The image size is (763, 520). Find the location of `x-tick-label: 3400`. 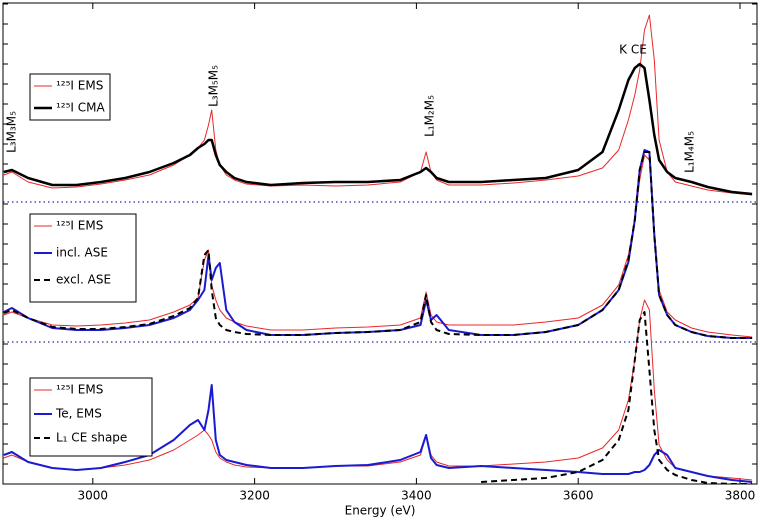

x-tick-label: 3400 is located at coordinates (416, 496).